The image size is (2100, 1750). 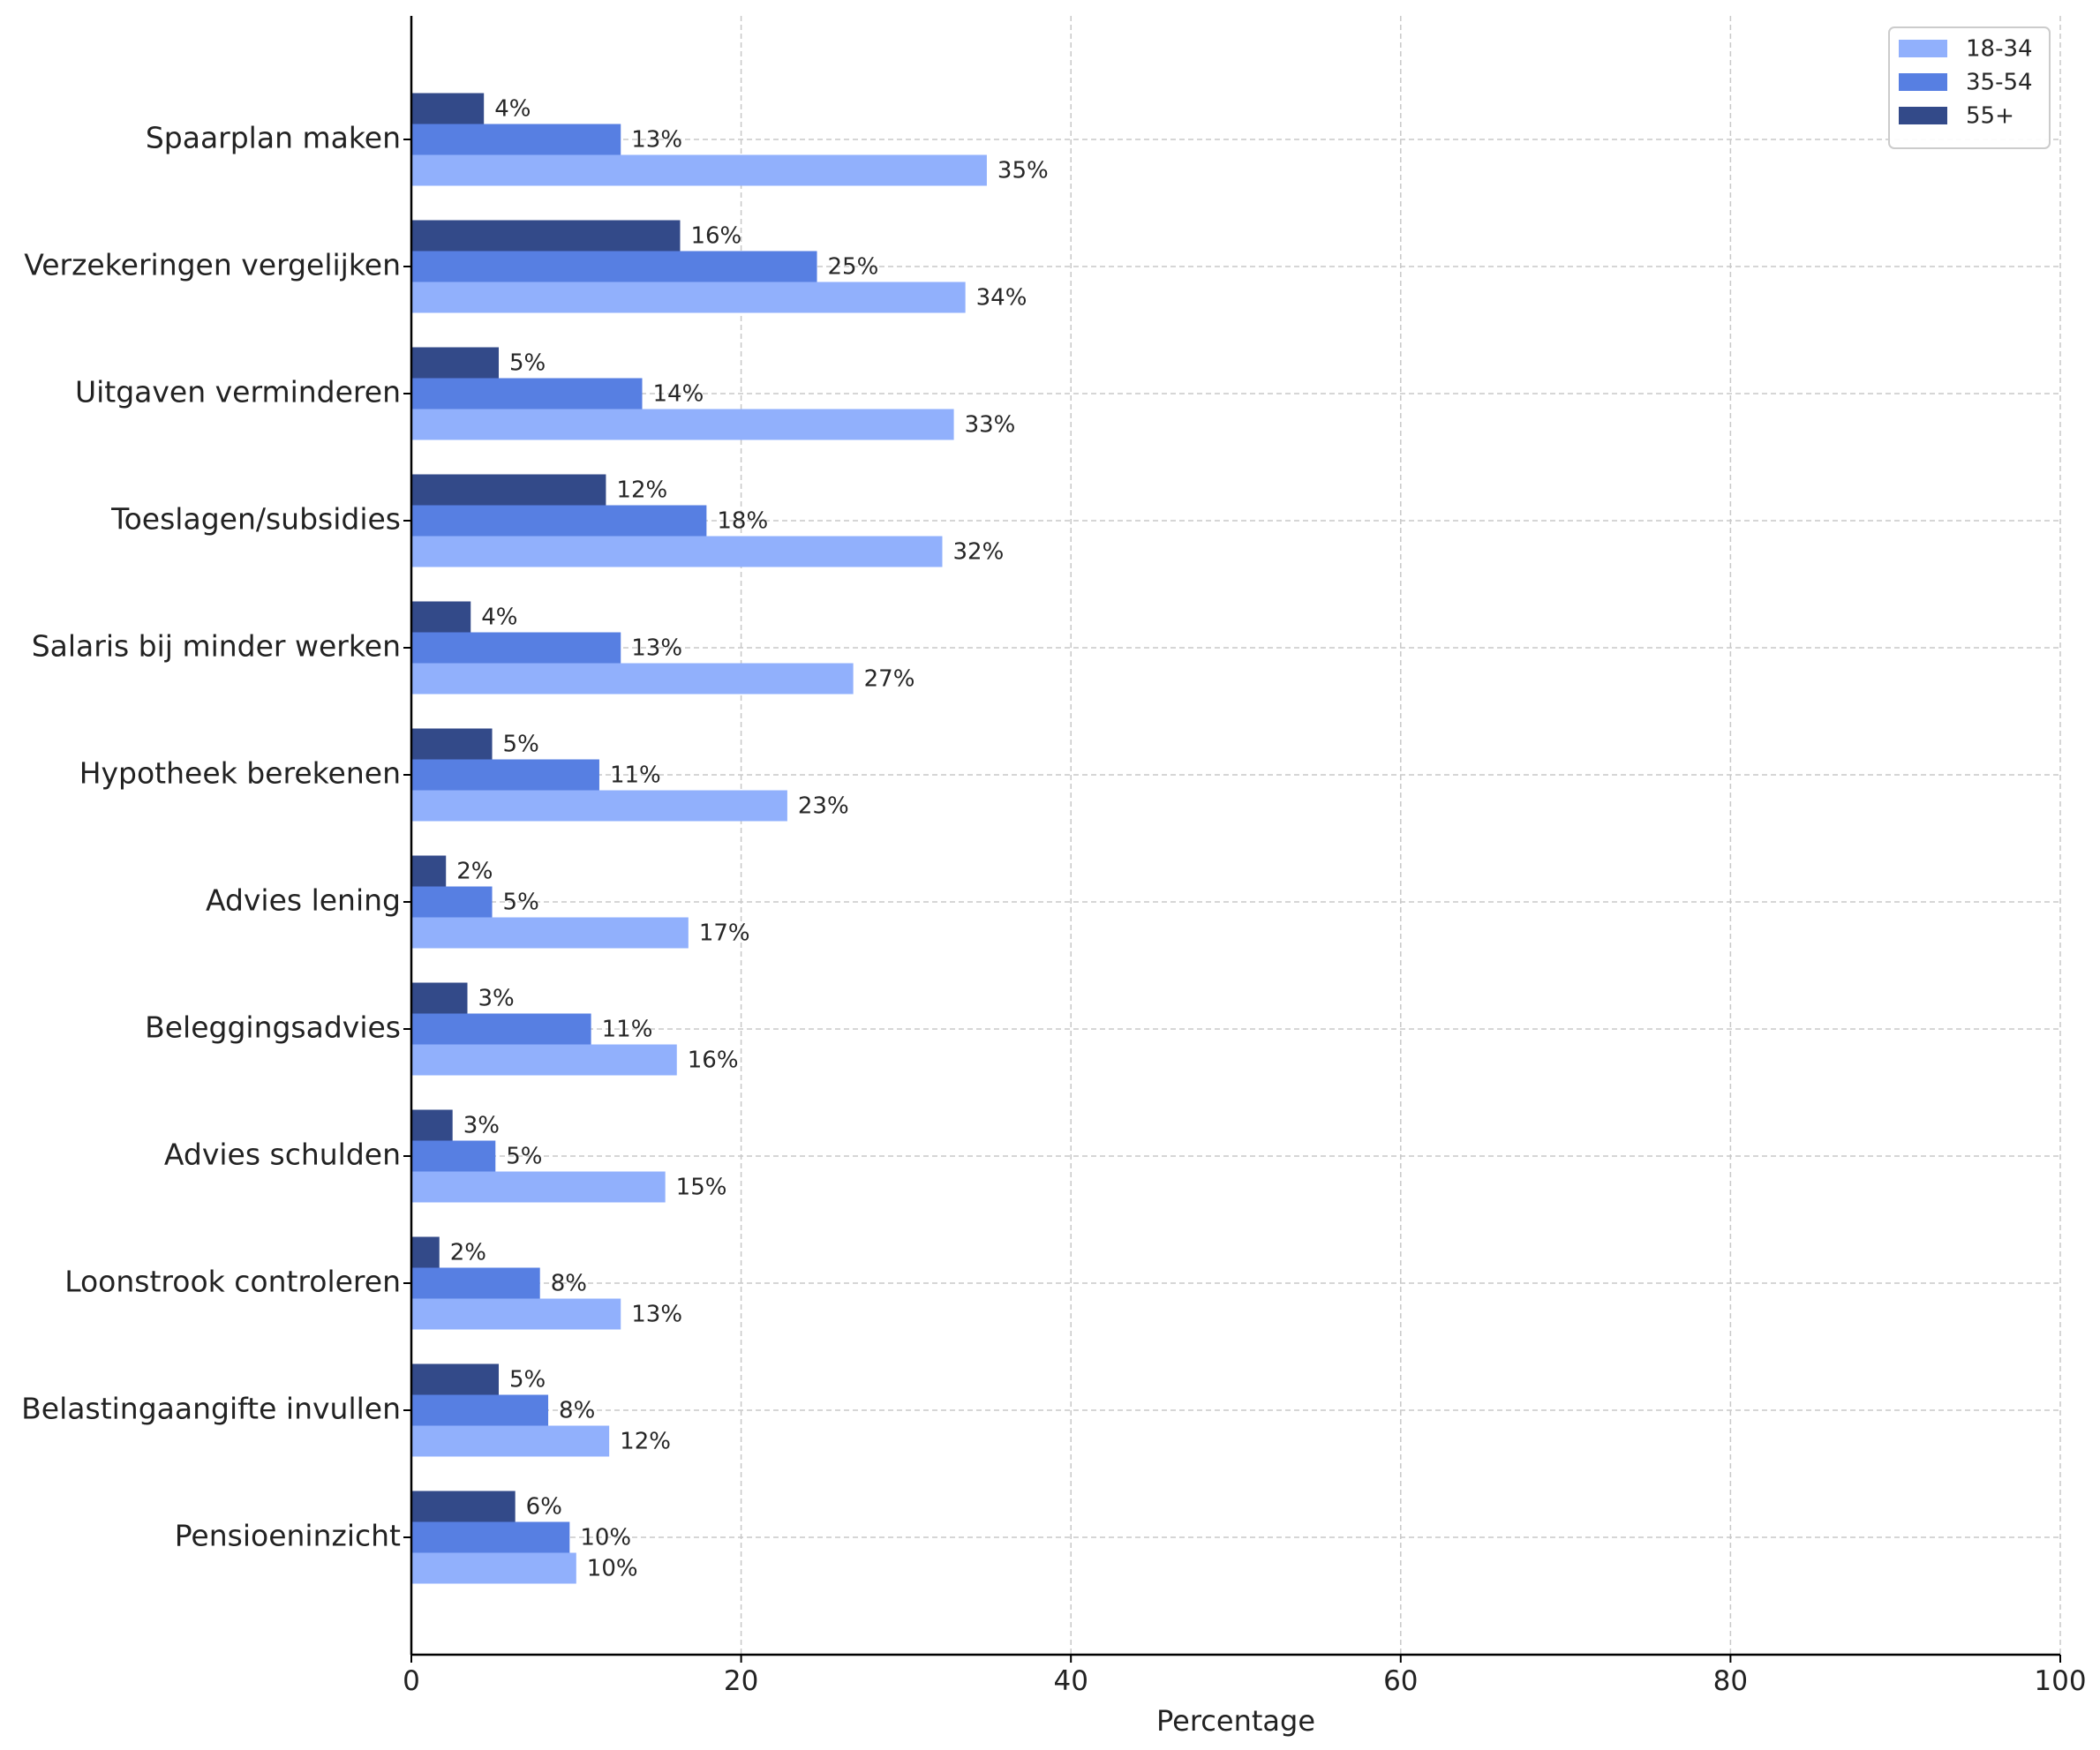 I want to click on legend-label-18-34: 18-34, so click(x=1999, y=49).